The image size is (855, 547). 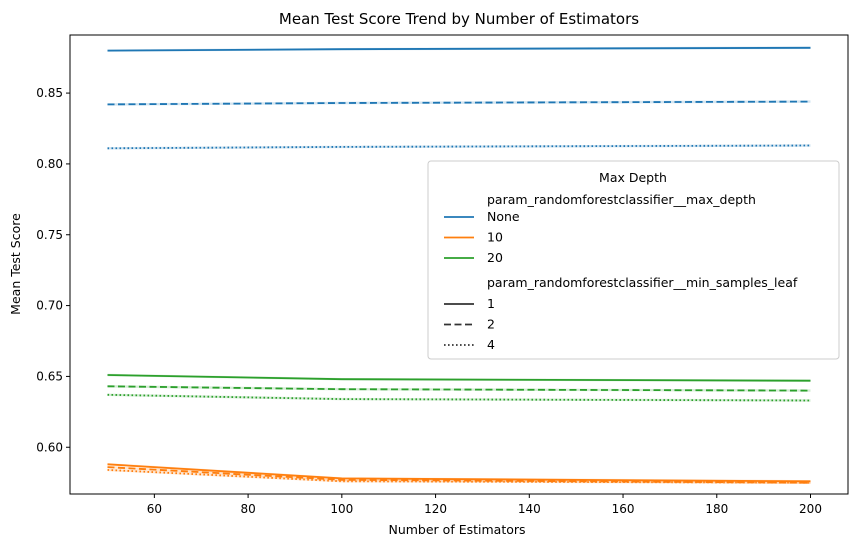 I want to click on y-tick-label: 0.60, so click(x=49, y=447).